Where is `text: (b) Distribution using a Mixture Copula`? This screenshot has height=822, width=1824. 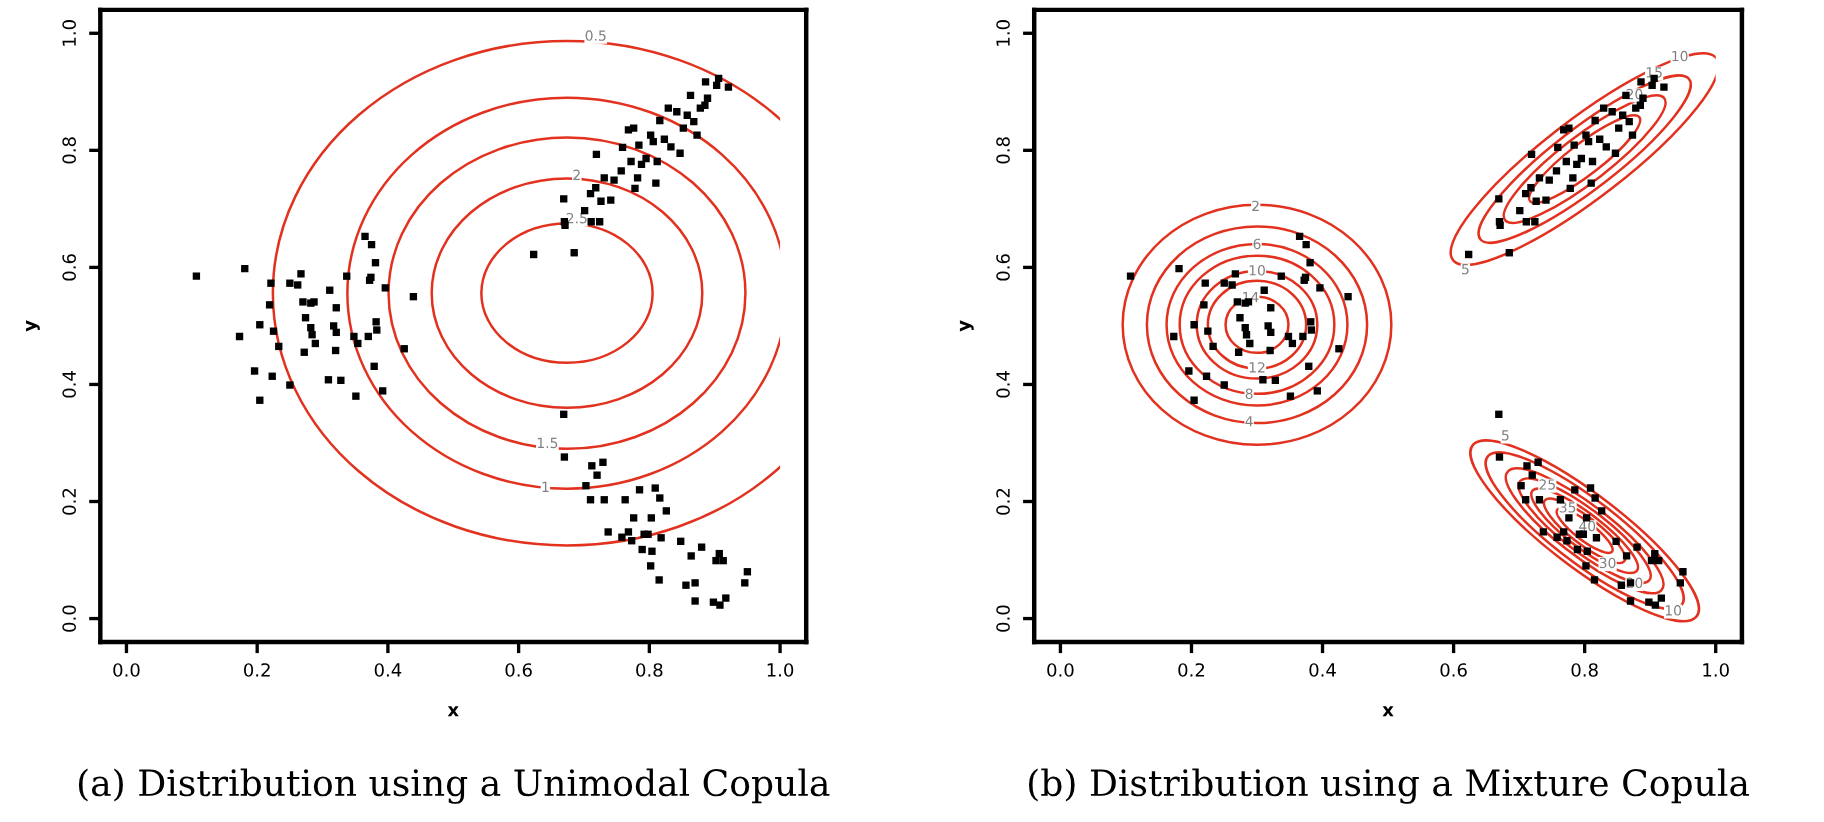
text: (b) Distribution using a Mixture Copula is located at coordinates (1389, 786).